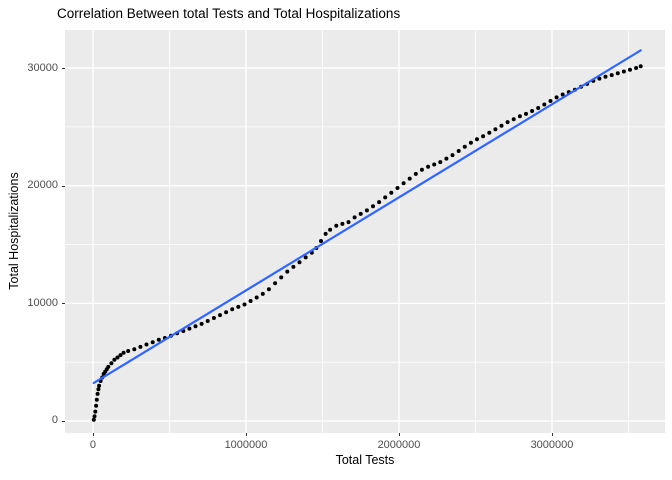 Image resolution: width=672 pixels, height=480 pixels. What do you see at coordinates (42, 185) in the screenshot?
I see `y-tick-label: 20000` at bounding box center [42, 185].